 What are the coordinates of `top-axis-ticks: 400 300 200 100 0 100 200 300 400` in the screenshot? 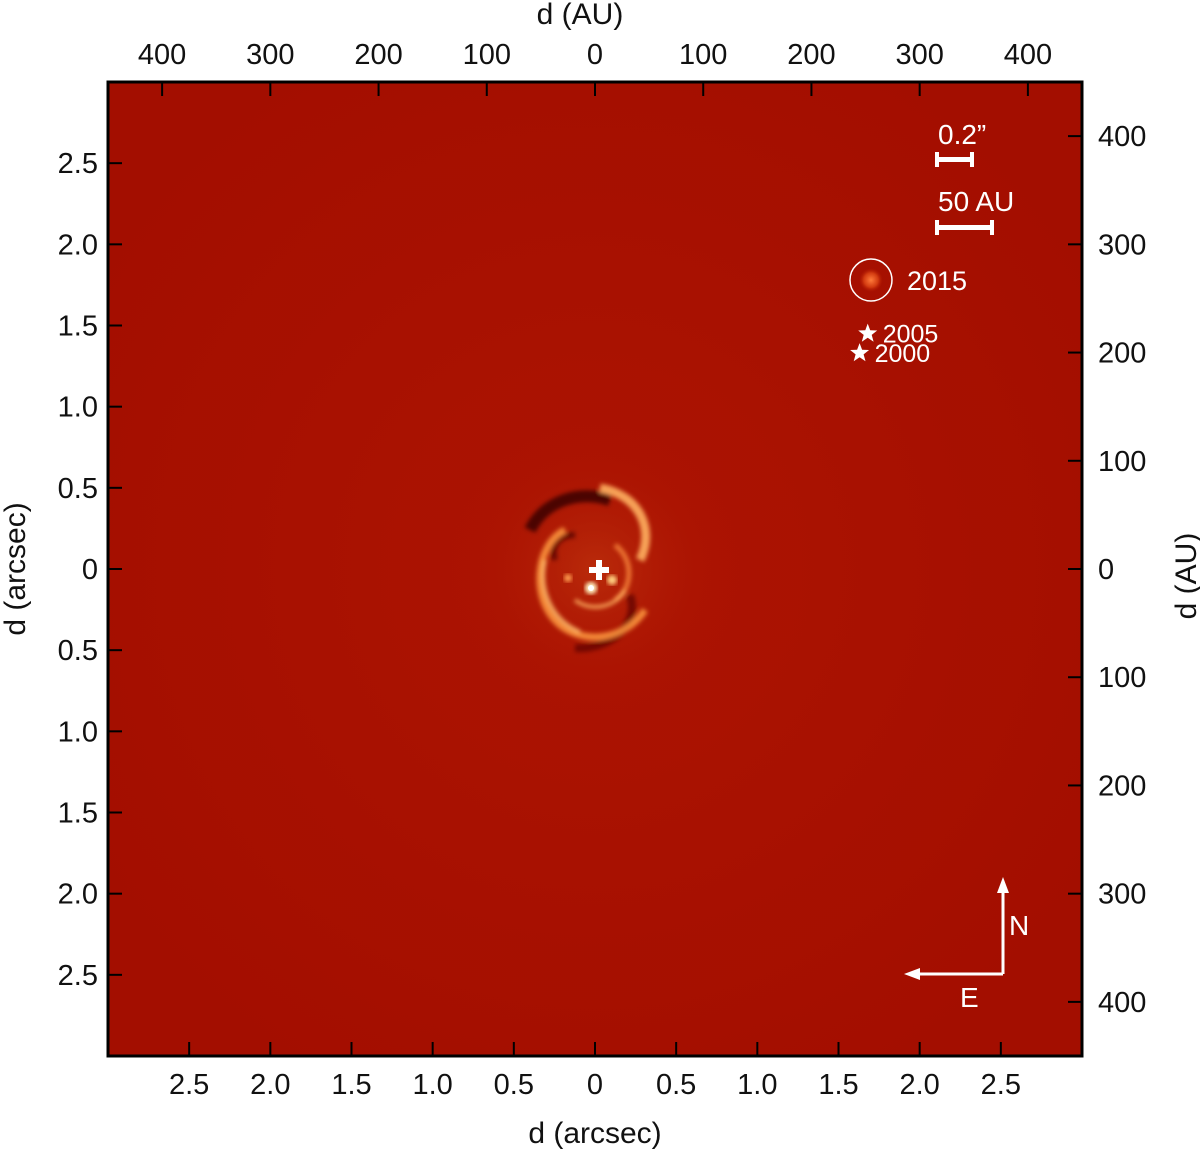 It's located at (595, 67).